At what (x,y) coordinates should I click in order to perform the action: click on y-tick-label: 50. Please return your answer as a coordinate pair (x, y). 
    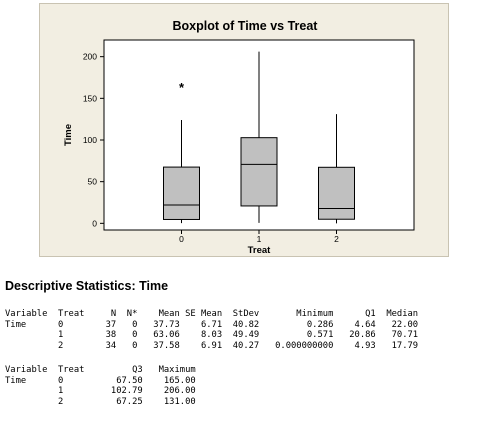
    Looking at the image, I should click on (93, 182).